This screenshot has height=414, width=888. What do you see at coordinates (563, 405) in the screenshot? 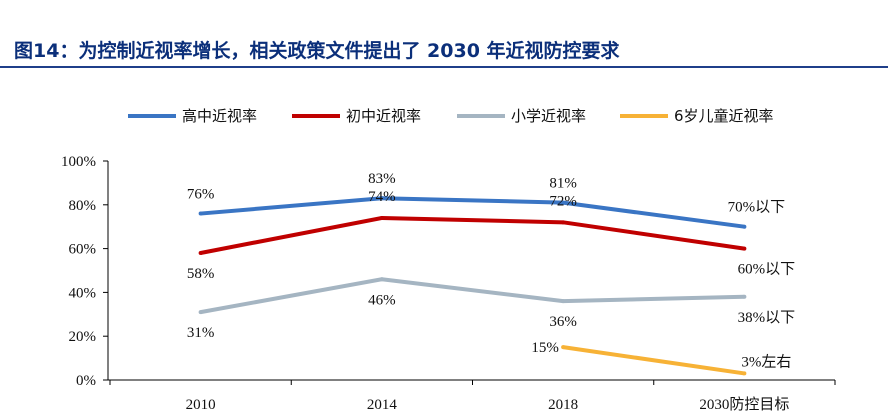
I see `x-tick-label: 2018` at bounding box center [563, 405].